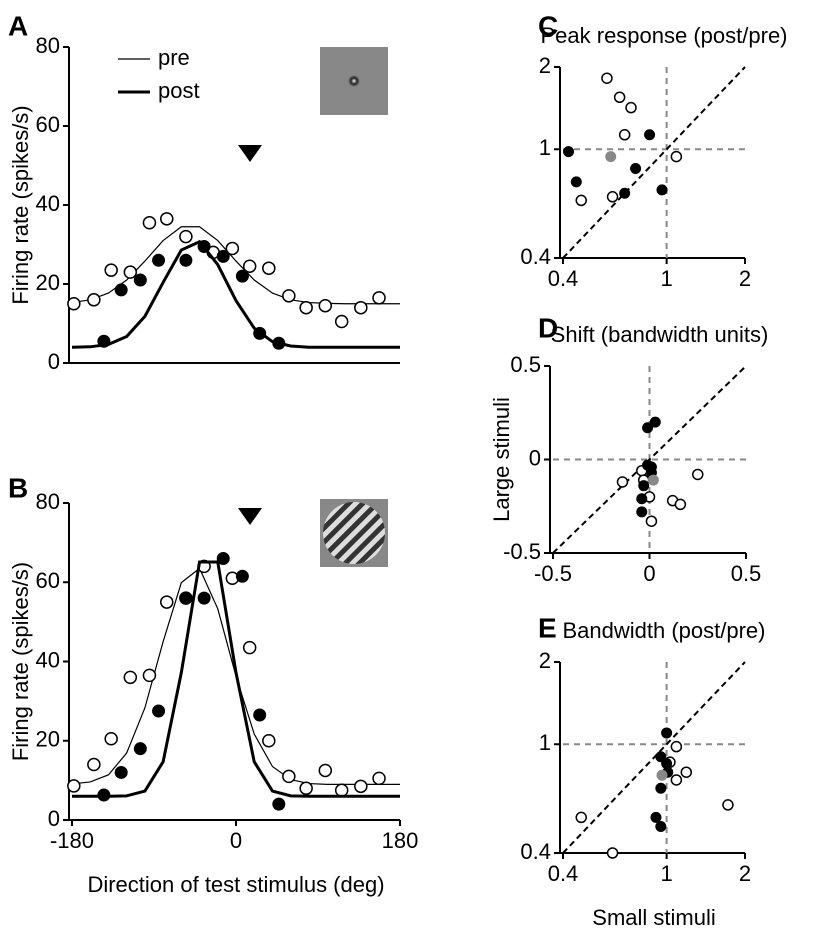 Image resolution: width=819 pixels, height=929 pixels. What do you see at coordinates (548, 327) in the screenshot?
I see `panel-letter: D` at bounding box center [548, 327].